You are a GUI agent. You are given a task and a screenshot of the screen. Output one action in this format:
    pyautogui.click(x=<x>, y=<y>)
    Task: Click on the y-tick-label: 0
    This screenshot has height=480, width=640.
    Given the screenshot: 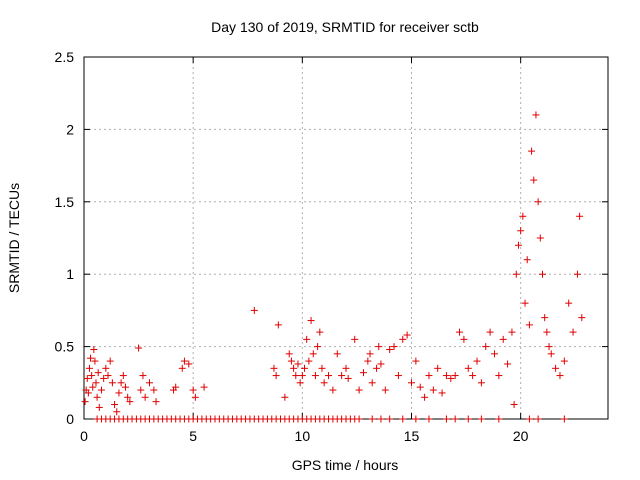 What is the action you would take?
    pyautogui.click(x=70, y=419)
    